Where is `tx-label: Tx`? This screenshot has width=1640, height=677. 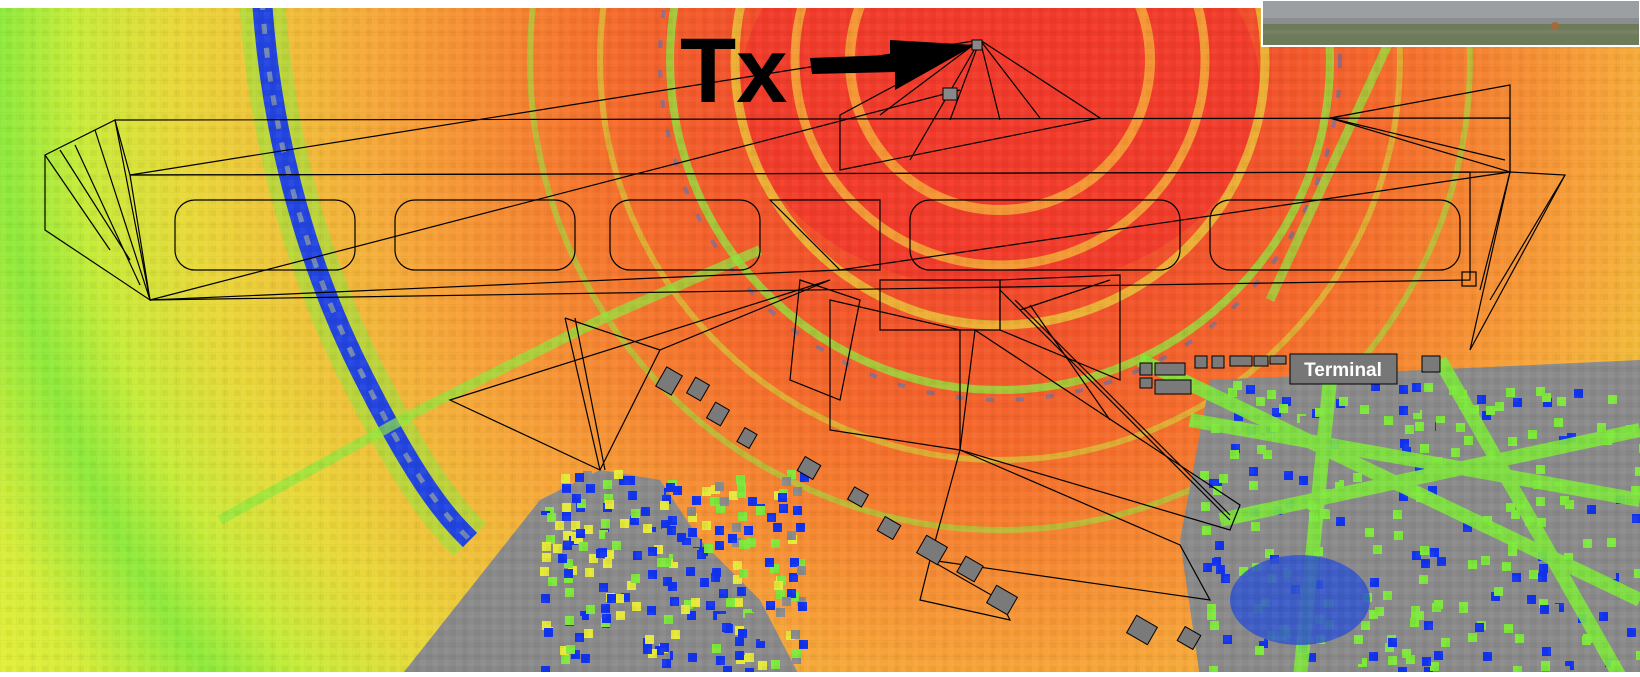
tx-label: Tx is located at coordinates (733, 71).